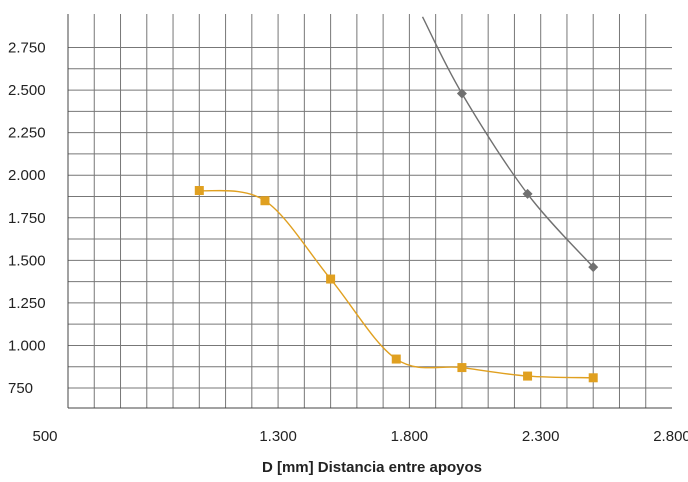  I want to click on y-tick-label: 2.750, so click(27, 48).